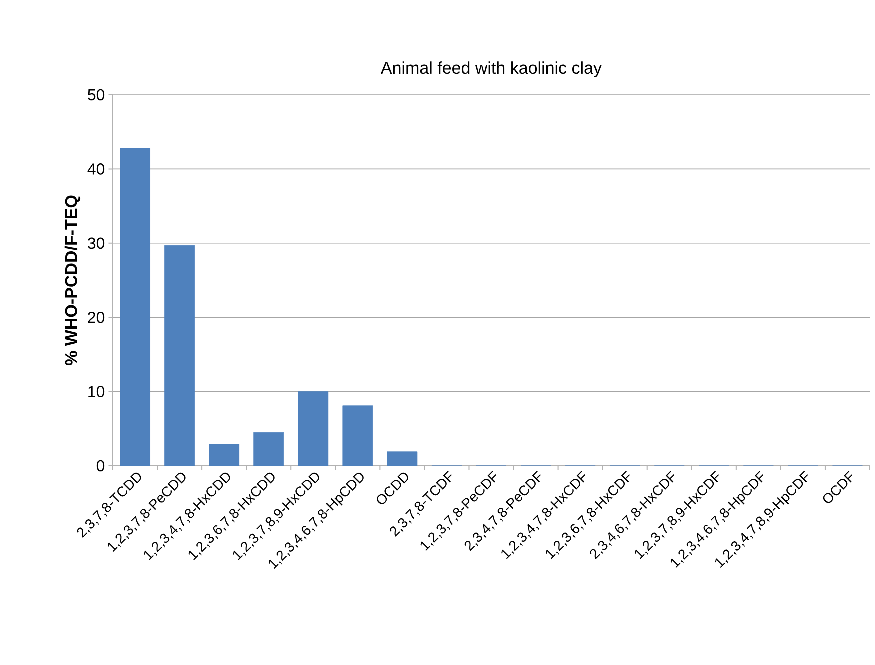 This screenshot has height=665, width=875. I want to click on y-tick-label: 0, so click(100, 466).